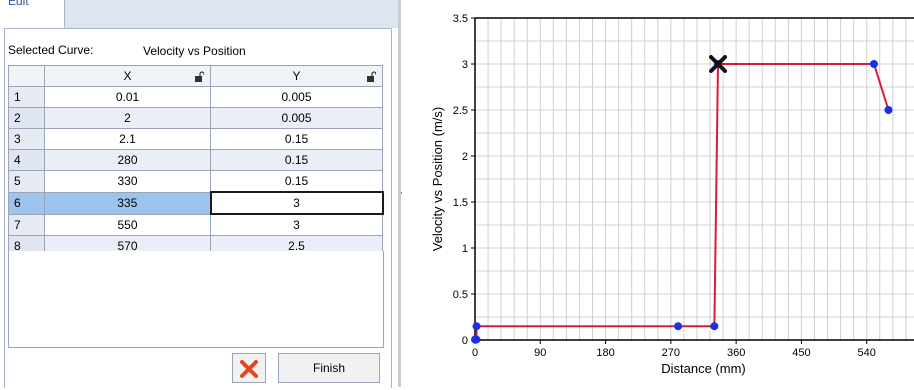 The width and height of the screenshot is (914, 390). What do you see at coordinates (465, 157) in the screenshot?
I see `y-tick-label: 2` at bounding box center [465, 157].